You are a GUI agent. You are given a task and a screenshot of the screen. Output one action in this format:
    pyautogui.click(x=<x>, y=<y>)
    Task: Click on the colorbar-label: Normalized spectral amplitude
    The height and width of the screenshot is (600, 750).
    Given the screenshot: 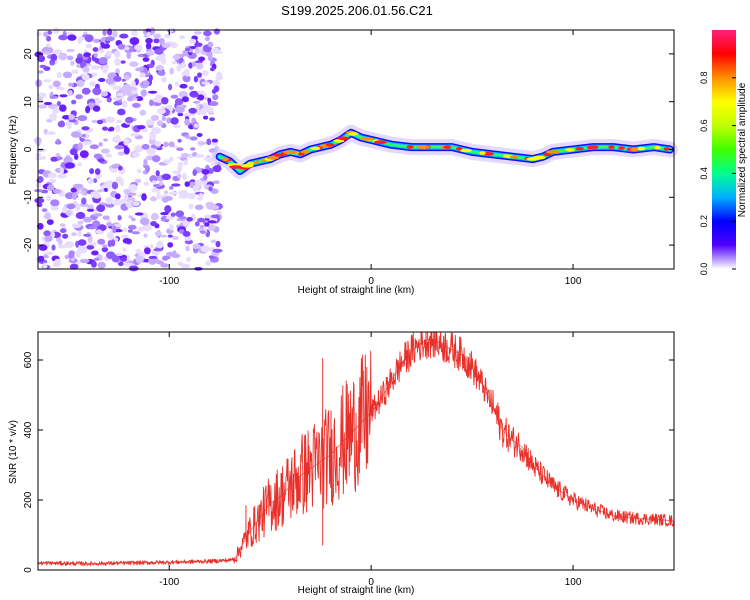 What is the action you would take?
    pyautogui.click(x=742, y=149)
    